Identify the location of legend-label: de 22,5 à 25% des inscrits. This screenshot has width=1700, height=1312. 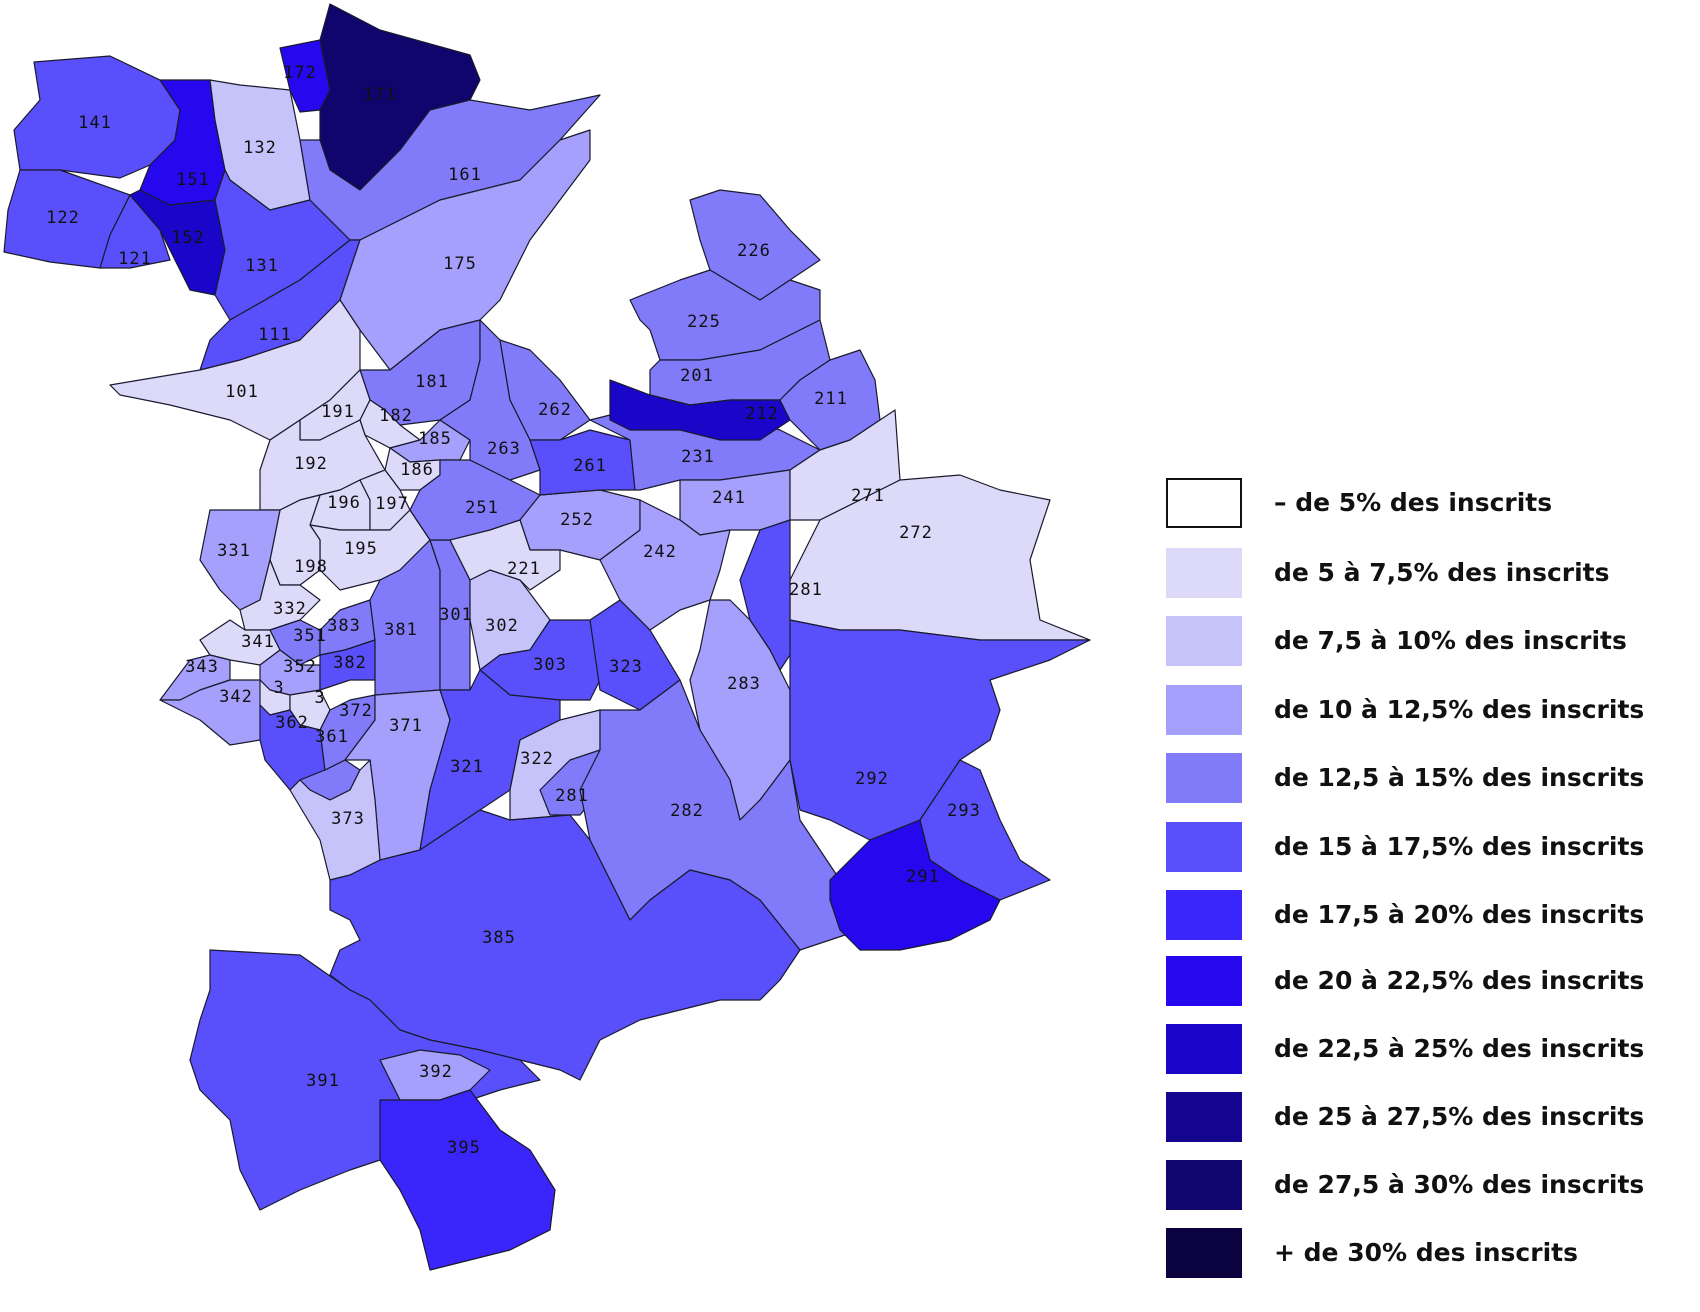
(1459, 1048).